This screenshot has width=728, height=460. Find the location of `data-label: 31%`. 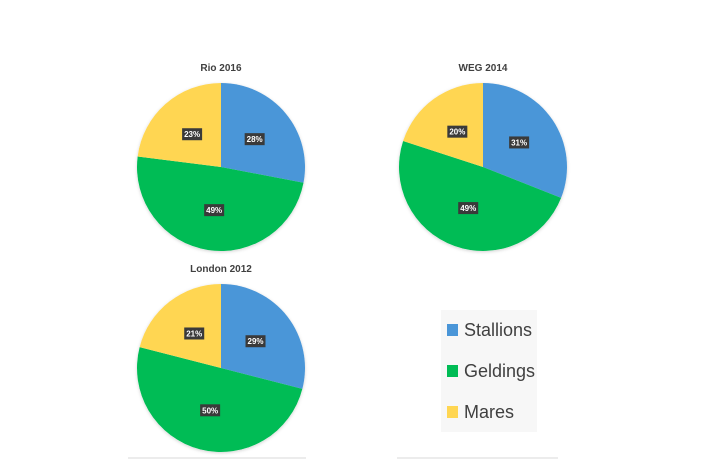

data-label: 31% is located at coordinates (519, 142).